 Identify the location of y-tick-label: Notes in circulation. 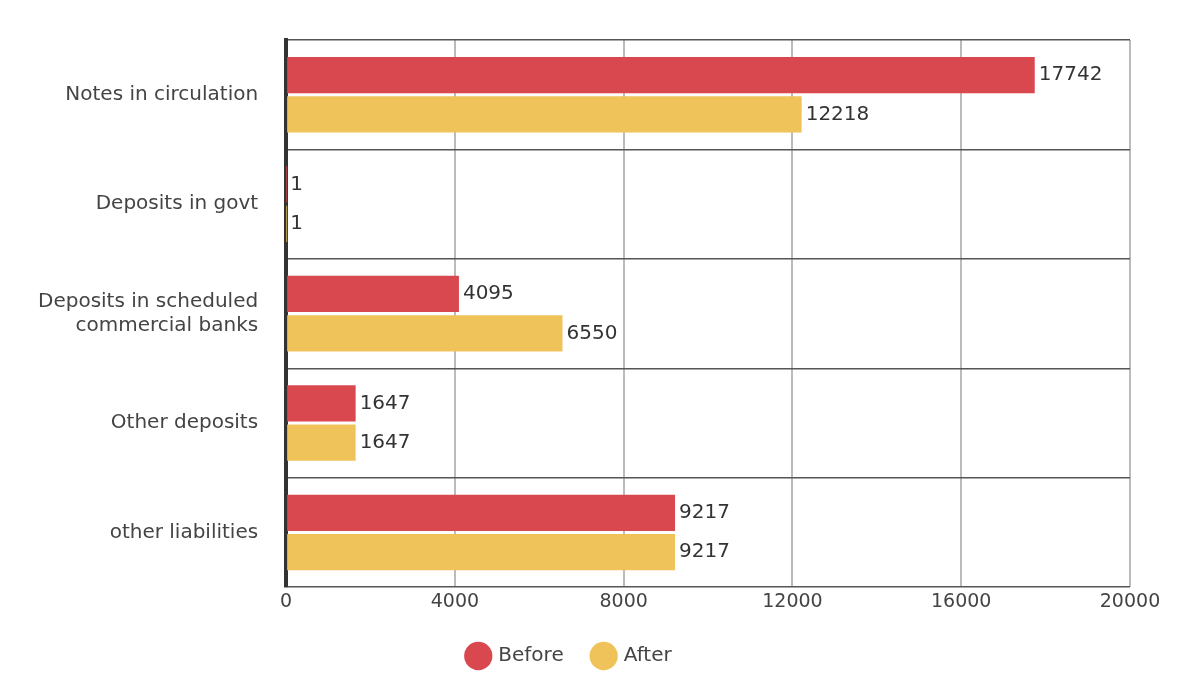
(162, 92).